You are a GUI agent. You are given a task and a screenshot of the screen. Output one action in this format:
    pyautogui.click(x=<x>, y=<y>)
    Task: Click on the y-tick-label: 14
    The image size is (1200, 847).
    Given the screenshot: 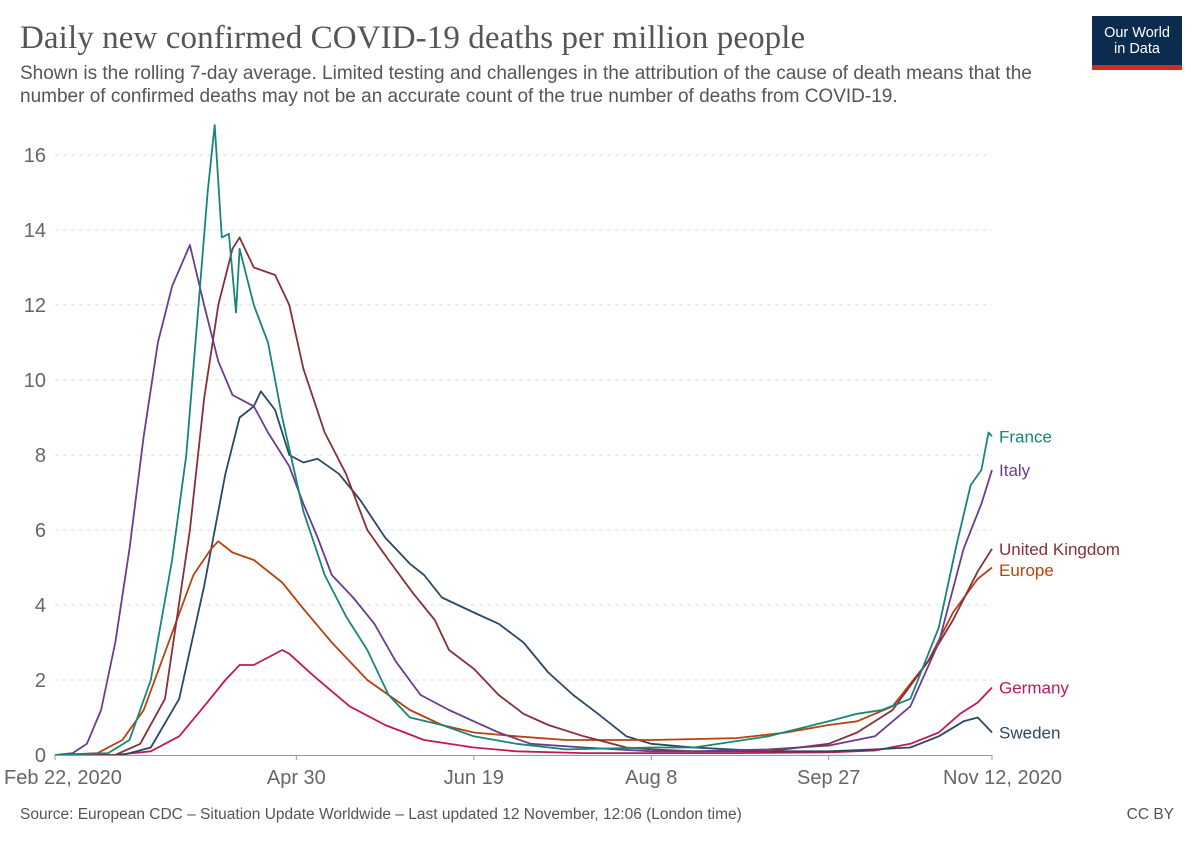 What is the action you would take?
    pyautogui.click(x=35, y=231)
    